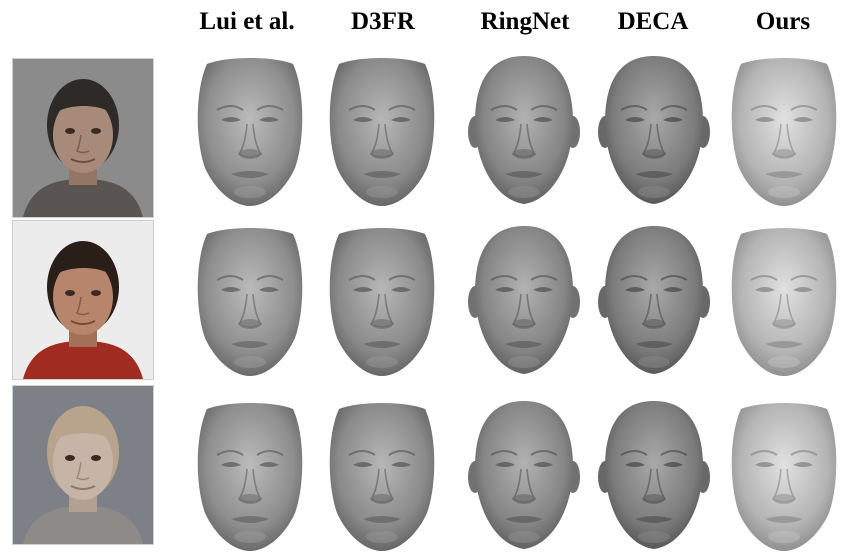 This screenshot has width=848, height=556. What do you see at coordinates (383, 21) in the screenshot?
I see `column-header-d3fr: D3FR` at bounding box center [383, 21].